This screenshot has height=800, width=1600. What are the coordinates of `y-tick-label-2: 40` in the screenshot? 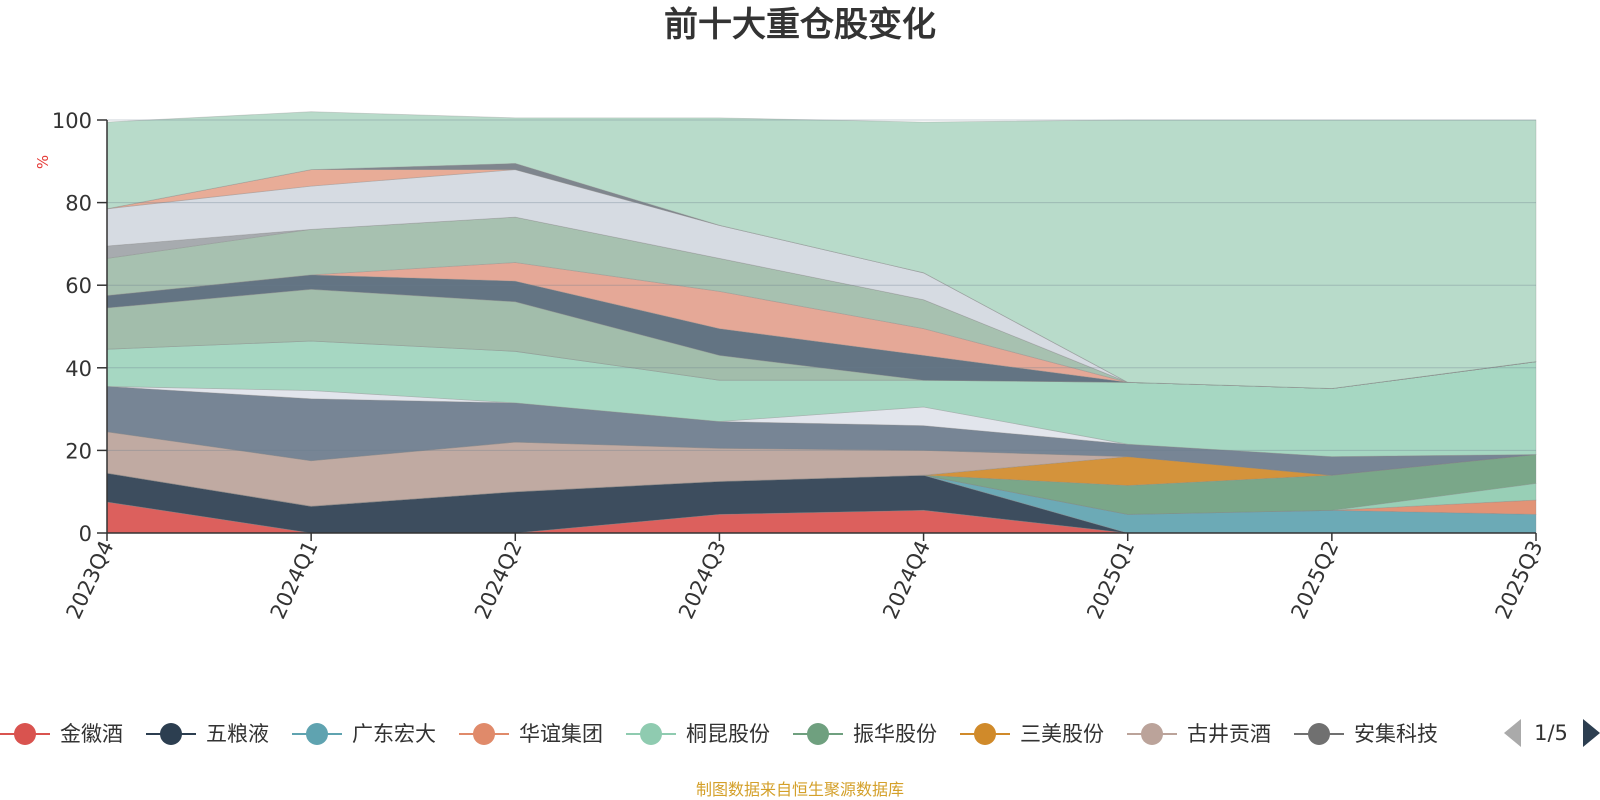 It's located at (78, 369).